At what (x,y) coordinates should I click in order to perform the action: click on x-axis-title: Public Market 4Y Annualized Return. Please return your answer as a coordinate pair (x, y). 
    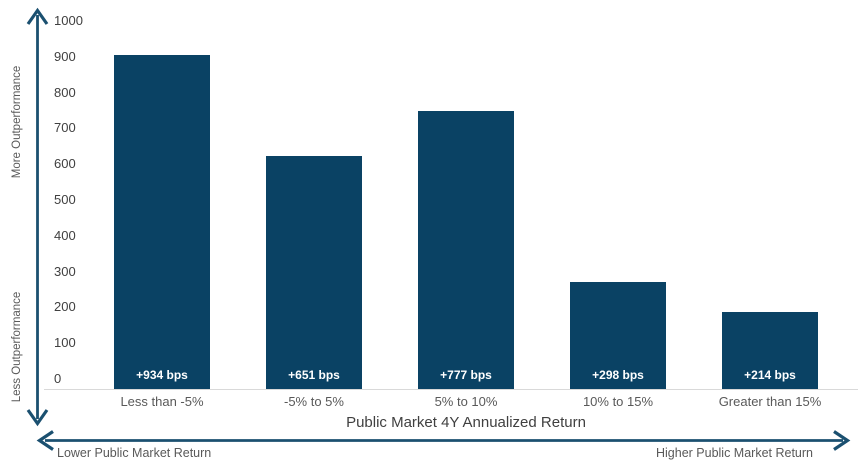
    Looking at the image, I should click on (466, 422).